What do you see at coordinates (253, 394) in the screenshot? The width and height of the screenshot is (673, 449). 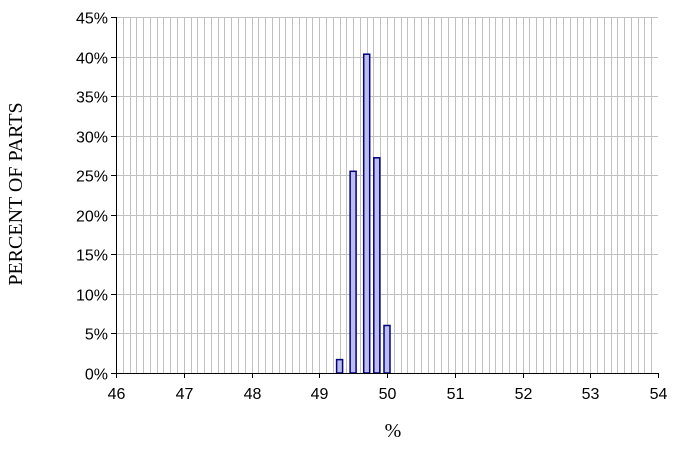 I see `x-tick-label: 48` at bounding box center [253, 394].